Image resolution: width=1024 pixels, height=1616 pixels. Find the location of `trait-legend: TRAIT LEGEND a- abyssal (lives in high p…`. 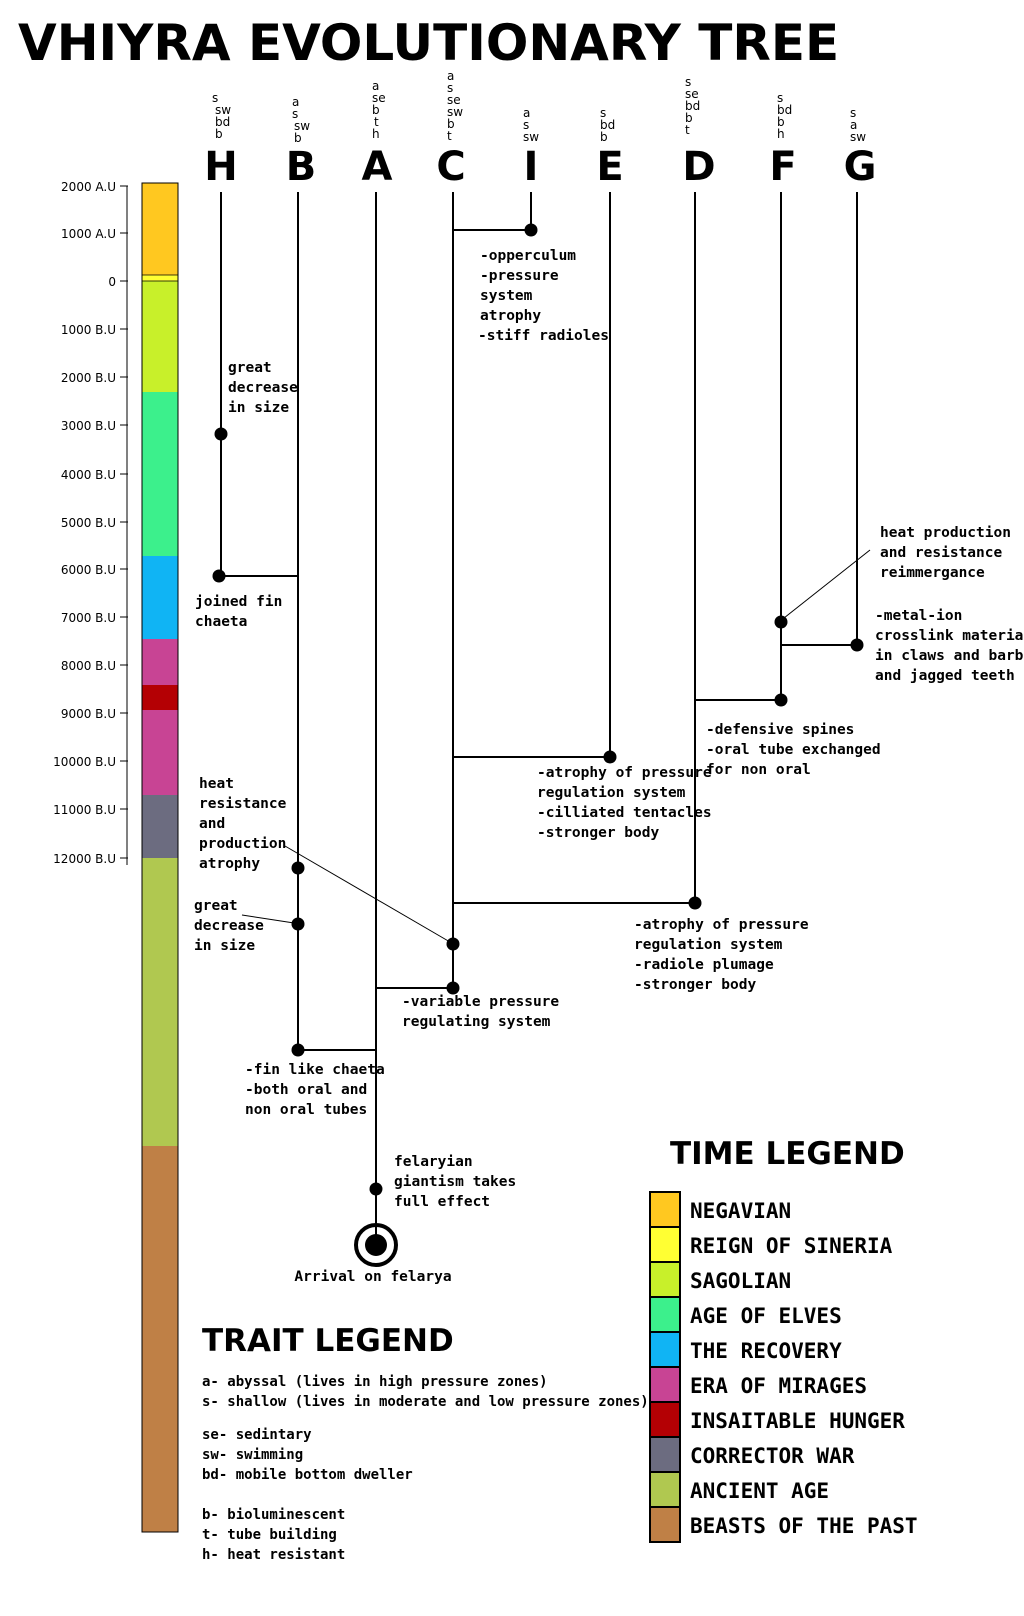

trait-legend: TRAIT LEGEND a- abyssal (lives in high p… is located at coordinates (425, 1443).